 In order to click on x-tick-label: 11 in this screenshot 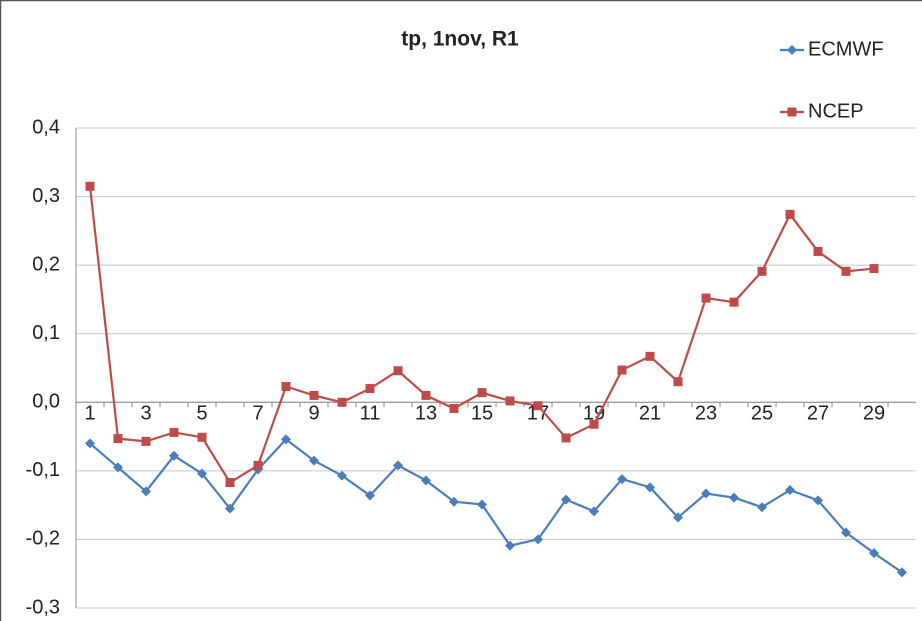, I will do `click(370, 414)`.